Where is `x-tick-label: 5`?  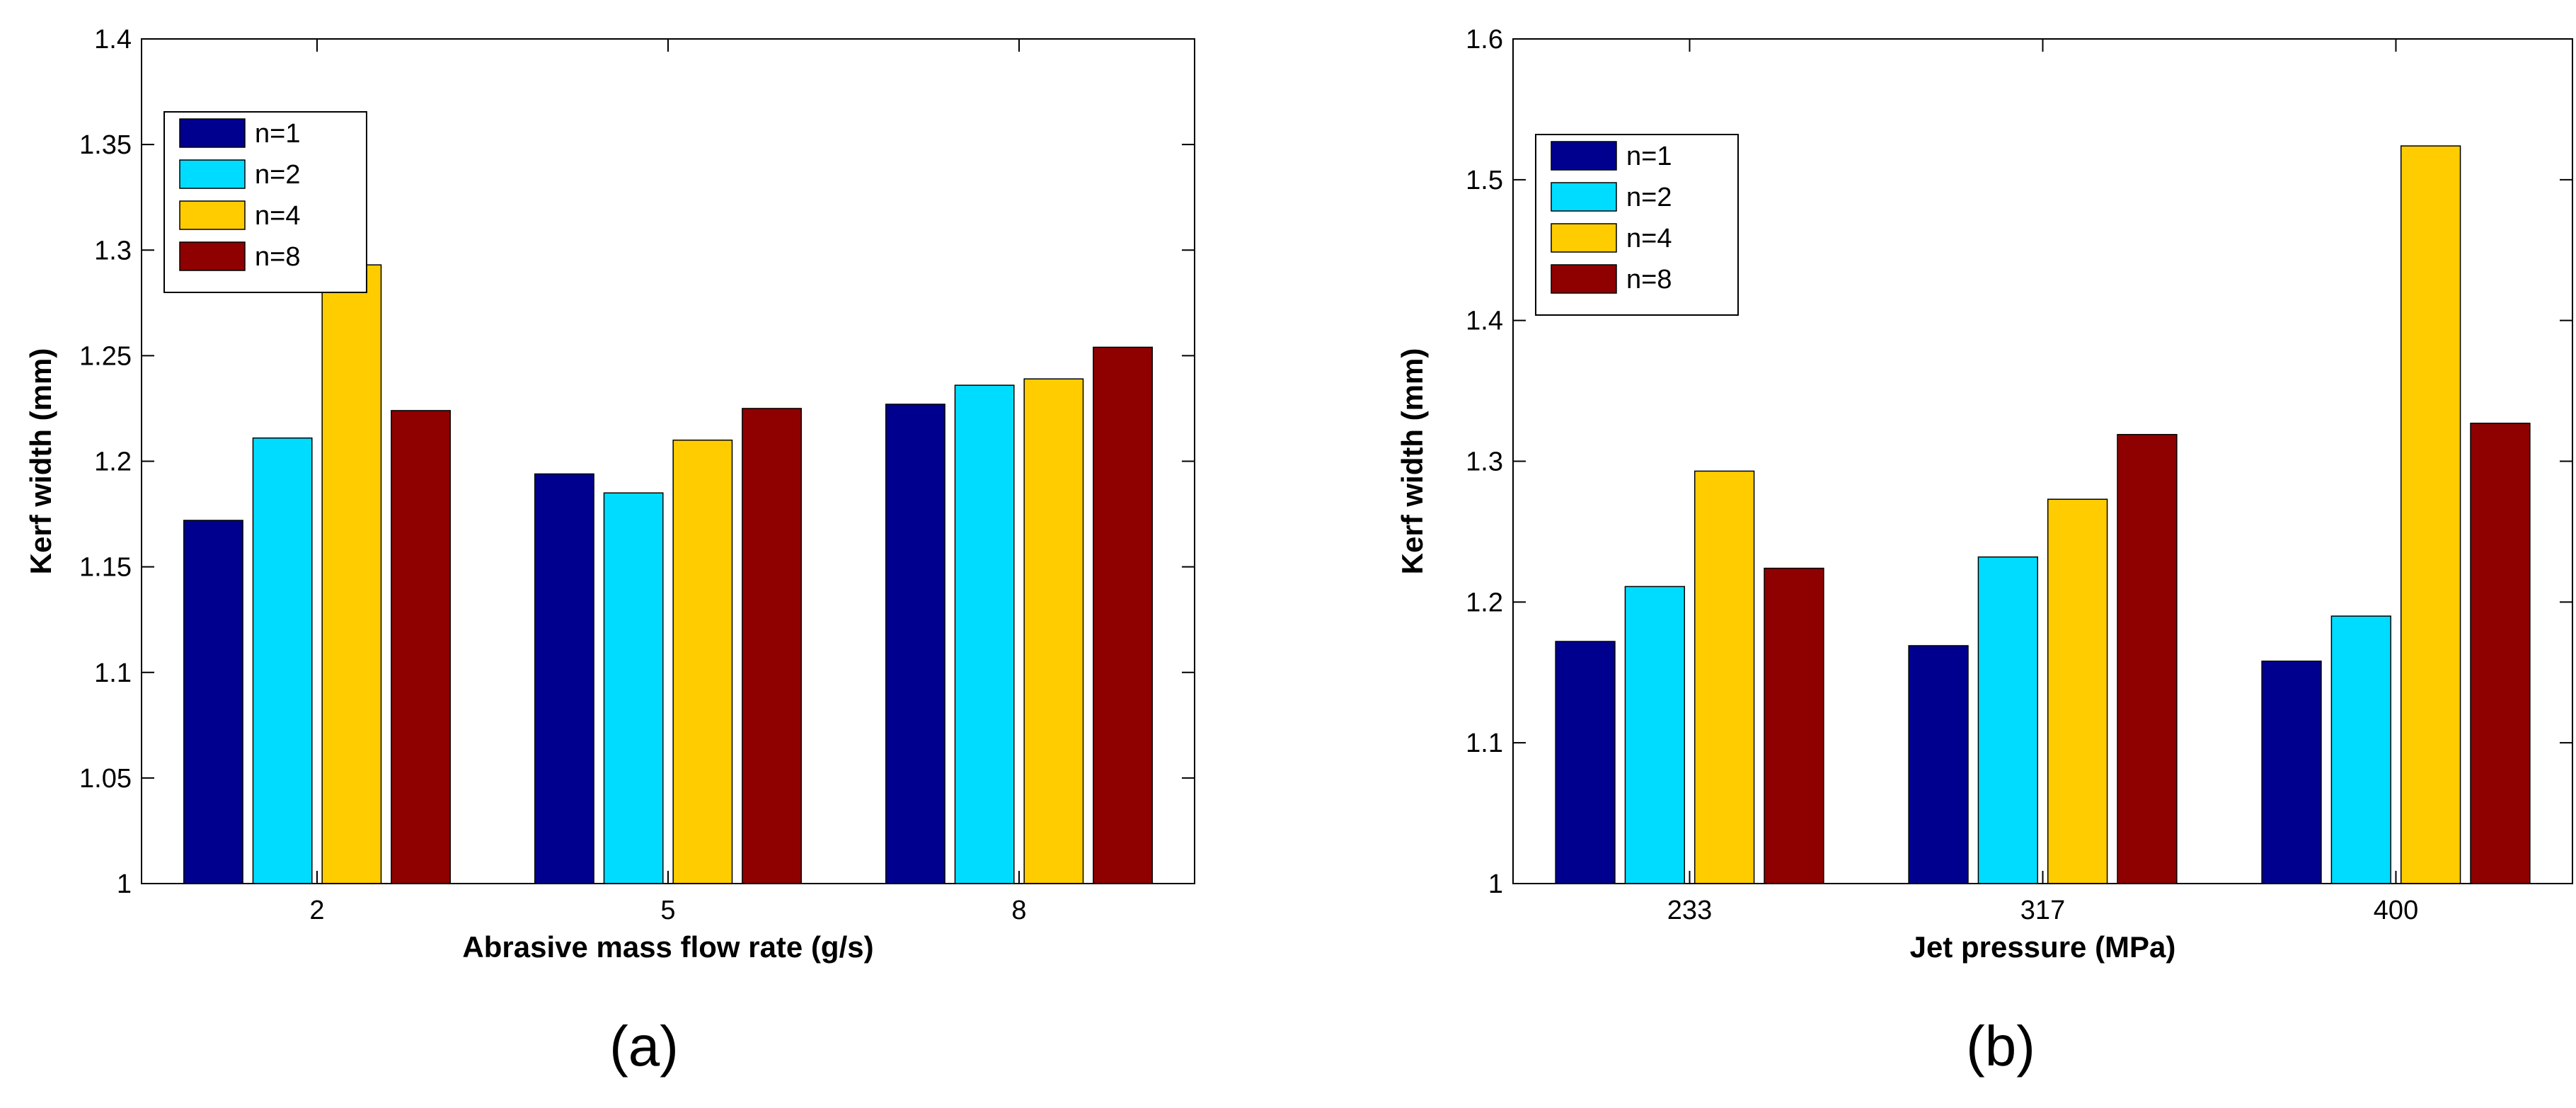
x-tick-label: 5 is located at coordinates (668, 911).